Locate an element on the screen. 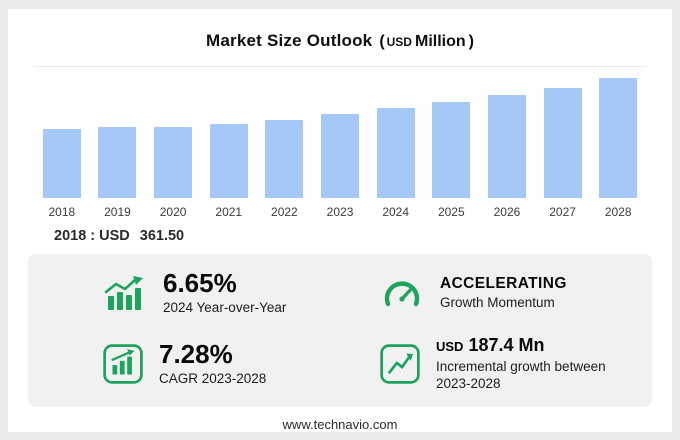 The height and width of the screenshot is (440, 680). chart-title: Market Size Outlook (USD Million) is located at coordinates (340, 31).